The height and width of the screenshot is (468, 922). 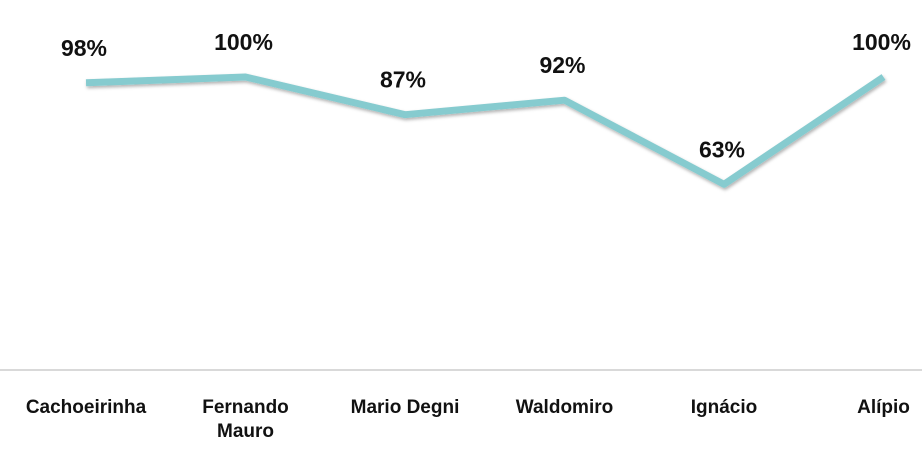 What do you see at coordinates (883, 407) in the screenshot?
I see `x-tick-label: Alípio` at bounding box center [883, 407].